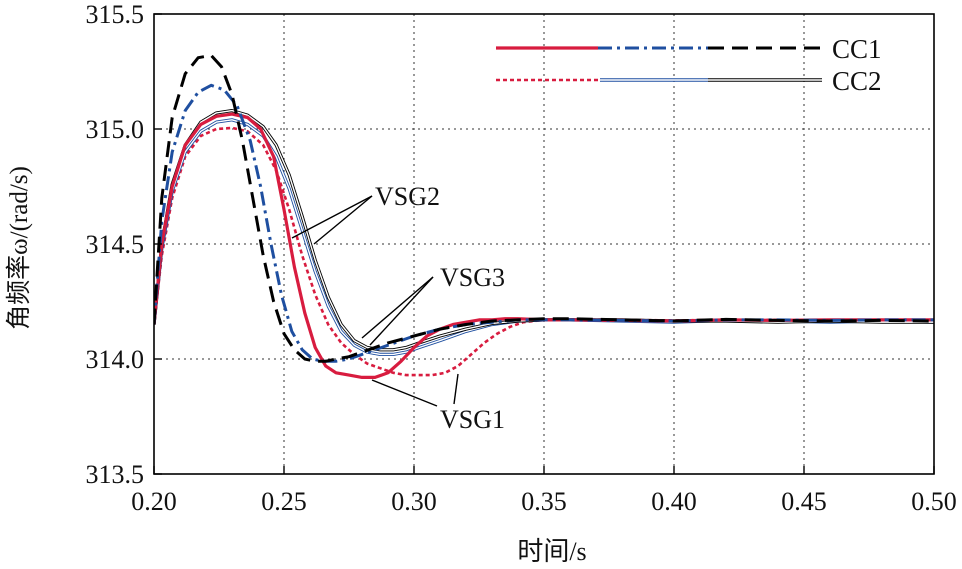  I want to click on y-tick-label: 315.0, so click(115, 129).